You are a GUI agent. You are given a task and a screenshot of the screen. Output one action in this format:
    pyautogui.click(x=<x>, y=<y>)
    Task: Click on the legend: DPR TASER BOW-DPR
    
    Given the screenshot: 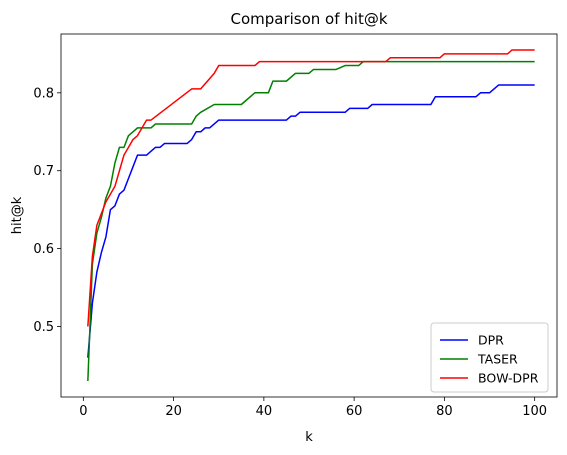 What is the action you would take?
    pyautogui.click(x=489, y=357)
    